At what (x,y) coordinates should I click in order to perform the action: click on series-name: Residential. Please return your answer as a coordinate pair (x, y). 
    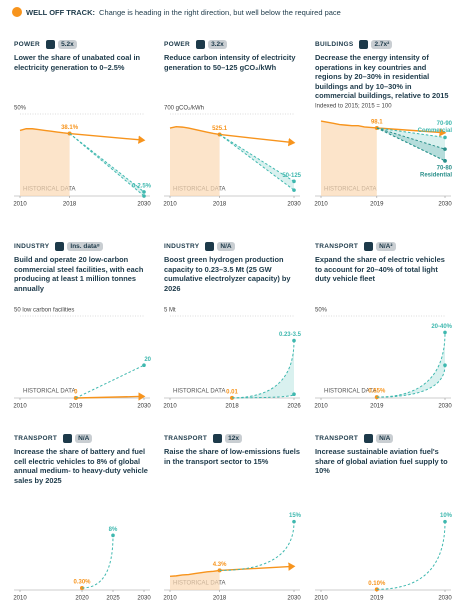
    Looking at the image, I should click on (436, 175).